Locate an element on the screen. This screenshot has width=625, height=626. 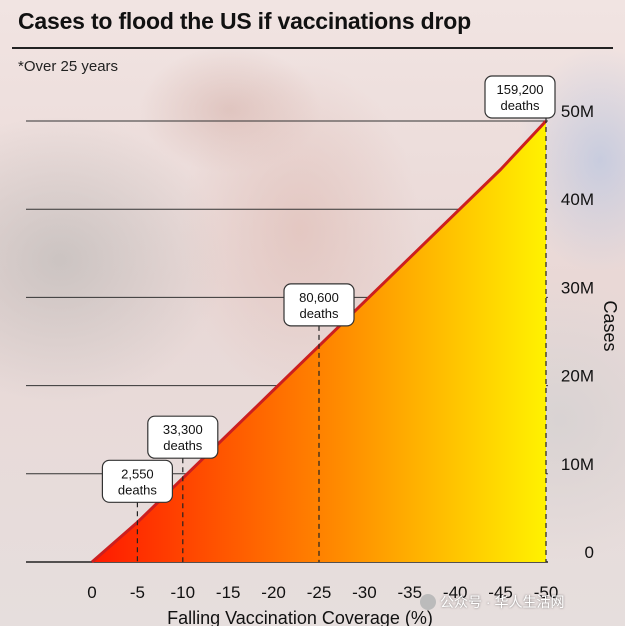
y-tick-labels: 0 10M 20M 30M 40M 50M is located at coordinates (577, 332).